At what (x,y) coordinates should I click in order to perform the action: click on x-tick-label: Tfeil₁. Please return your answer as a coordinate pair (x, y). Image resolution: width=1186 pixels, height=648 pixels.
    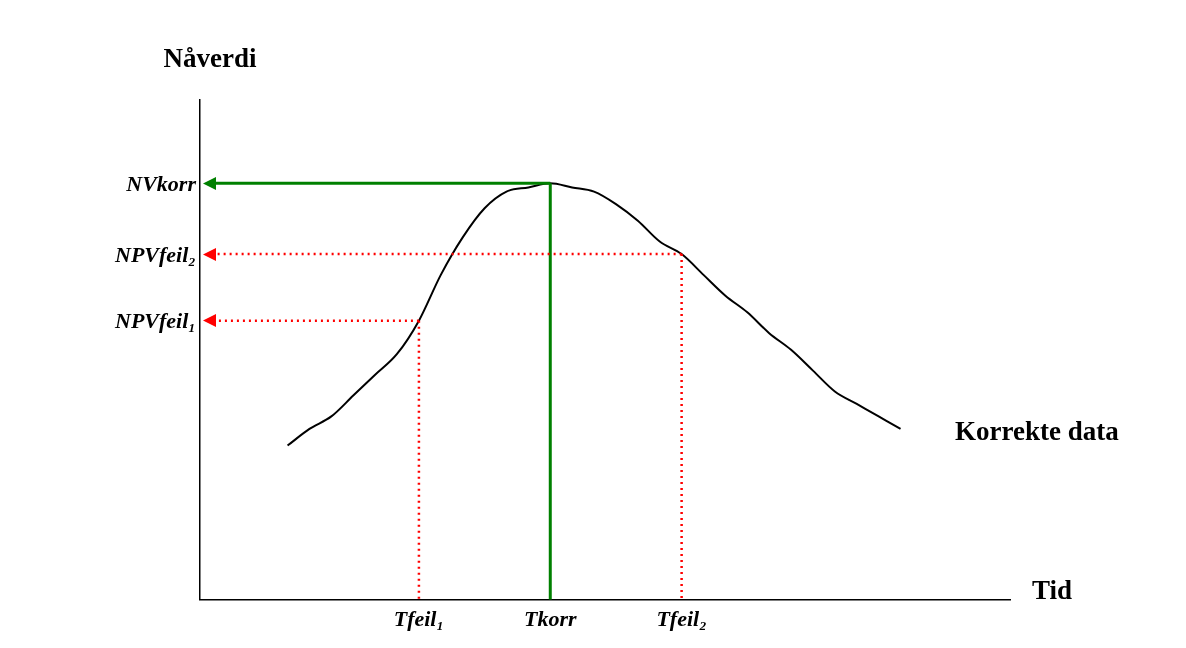
    Looking at the image, I should click on (419, 619).